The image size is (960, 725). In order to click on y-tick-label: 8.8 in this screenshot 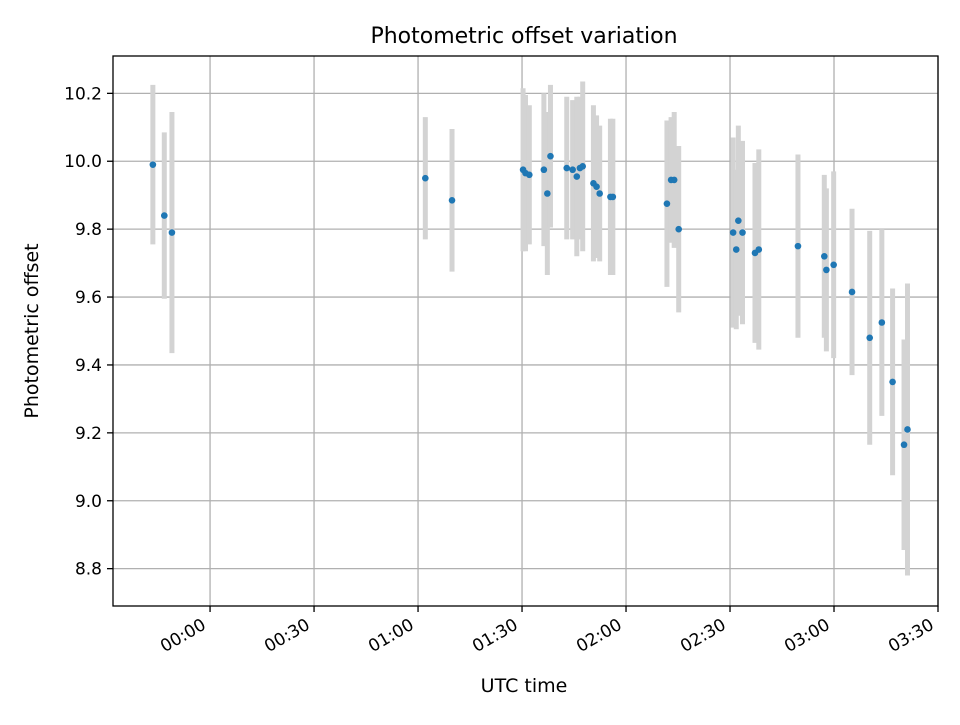, I will do `click(88, 570)`.